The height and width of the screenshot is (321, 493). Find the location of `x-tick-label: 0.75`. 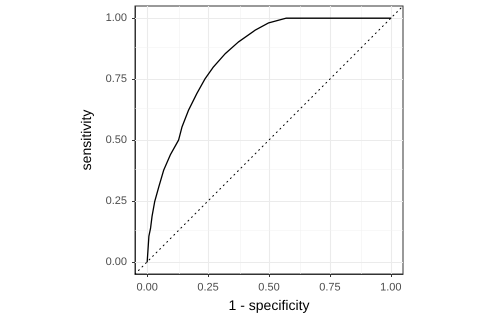

x-tick-label: 0.75 is located at coordinates (330, 288).